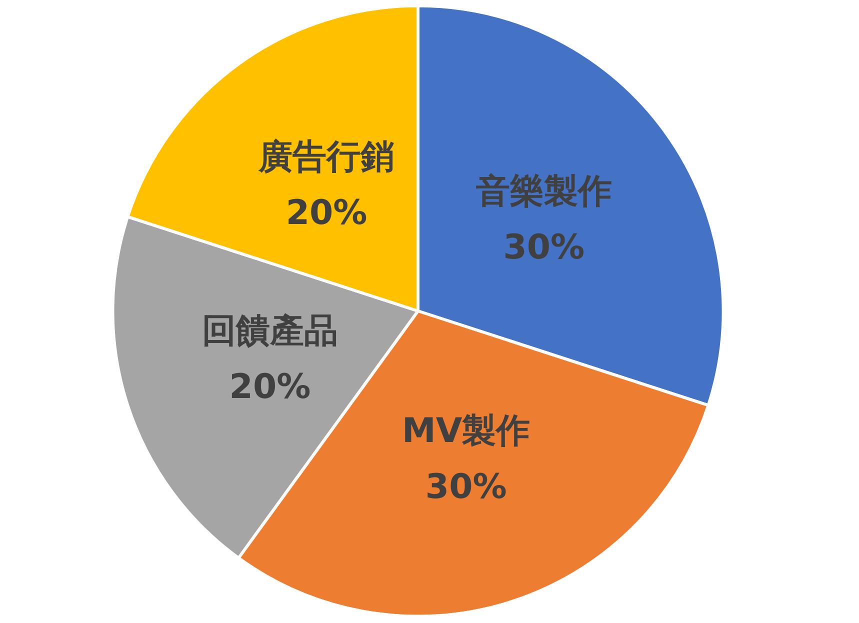 Image resolution: width=859 pixels, height=623 pixels. Describe the element at coordinates (544, 192) in the screenshot. I see `slice-label: 音樂製作` at that location.